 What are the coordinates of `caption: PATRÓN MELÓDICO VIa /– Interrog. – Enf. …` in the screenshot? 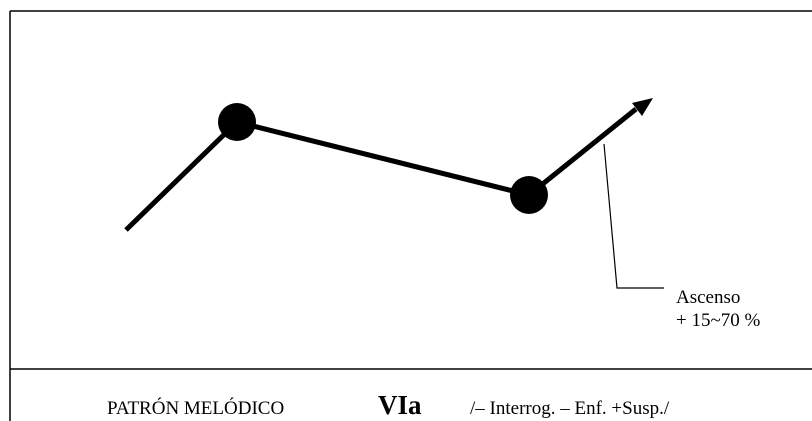 It's located at (388, 405).